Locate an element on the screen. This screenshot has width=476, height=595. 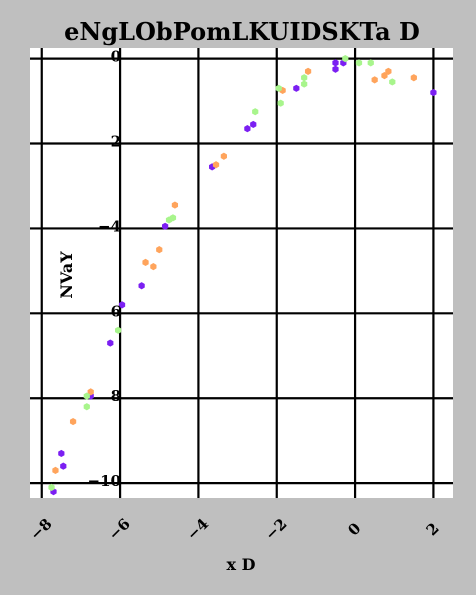
x-tick-label: −2 is located at coordinates (276, 529).